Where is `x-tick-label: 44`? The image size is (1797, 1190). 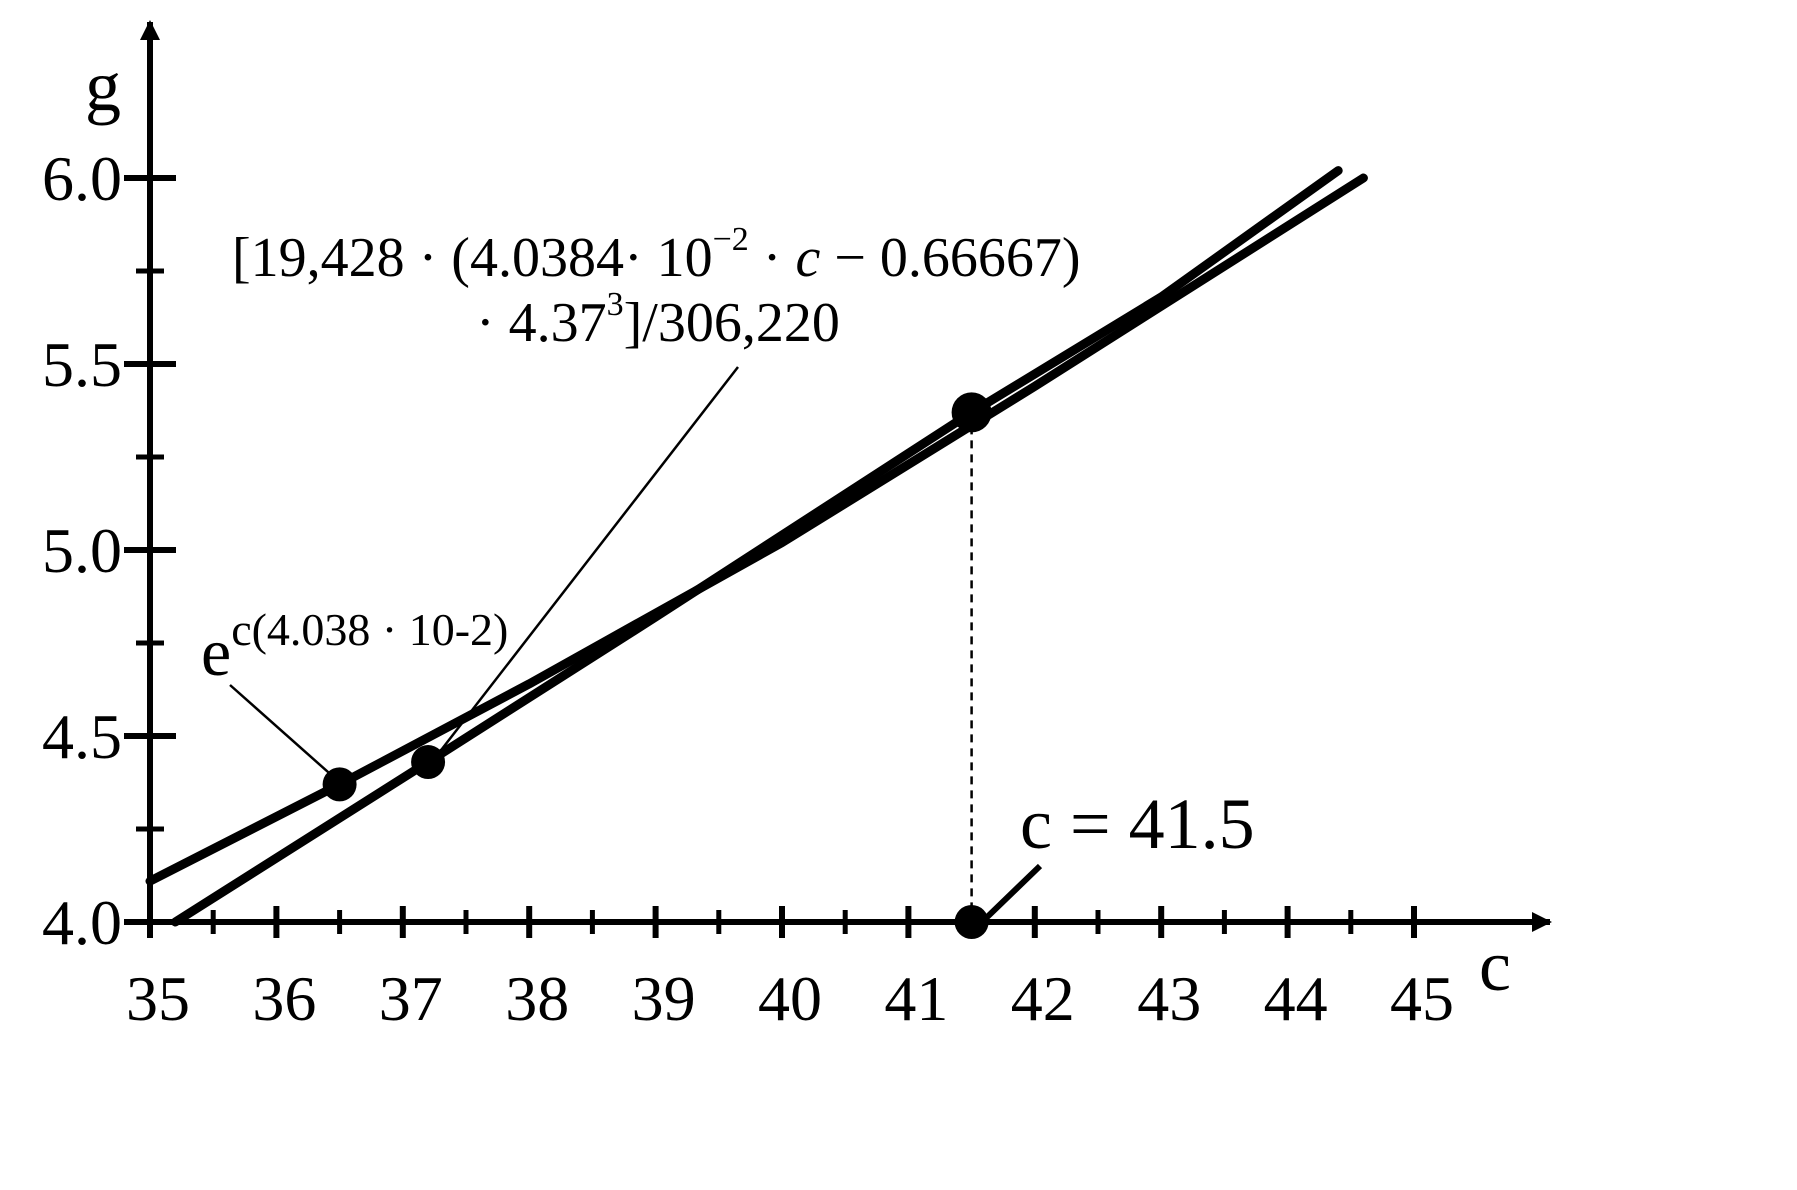 x-tick-label: 44 is located at coordinates (1296, 998).